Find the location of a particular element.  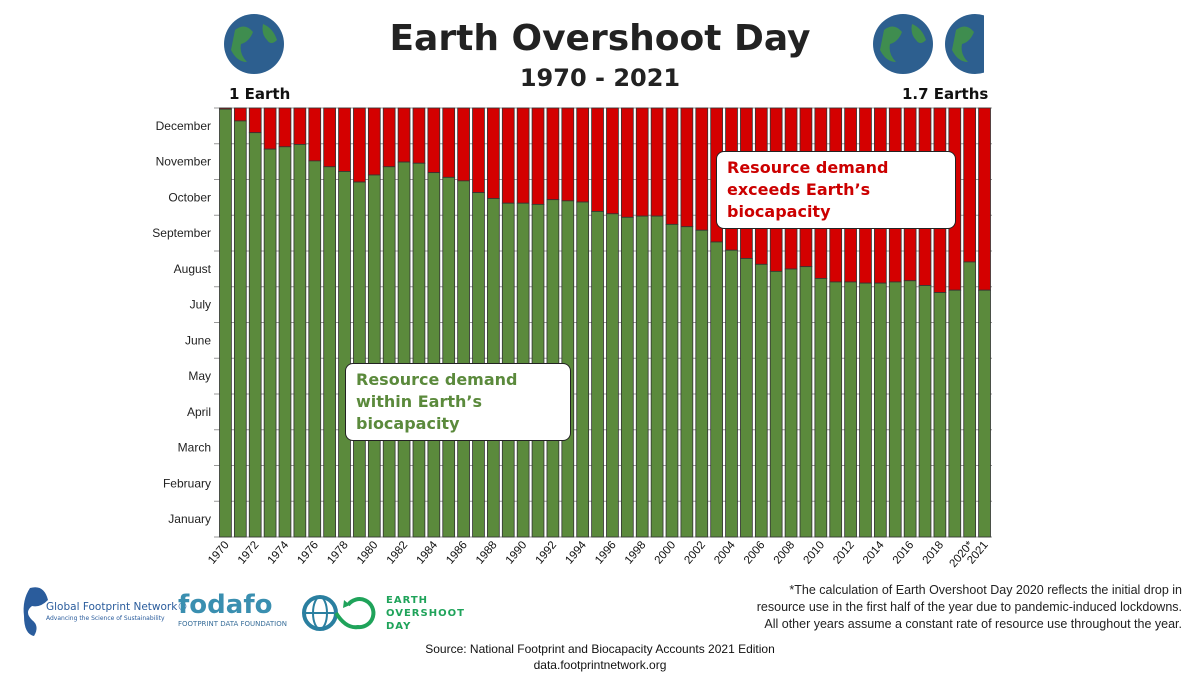

x-tick-label: 1974 is located at coordinates (279, 553).